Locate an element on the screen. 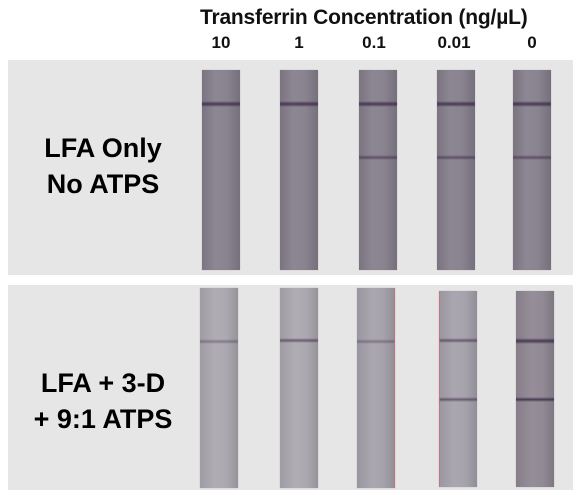  row-label-lfa-only: LFA Only No ATPS is located at coordinates (103, 166).